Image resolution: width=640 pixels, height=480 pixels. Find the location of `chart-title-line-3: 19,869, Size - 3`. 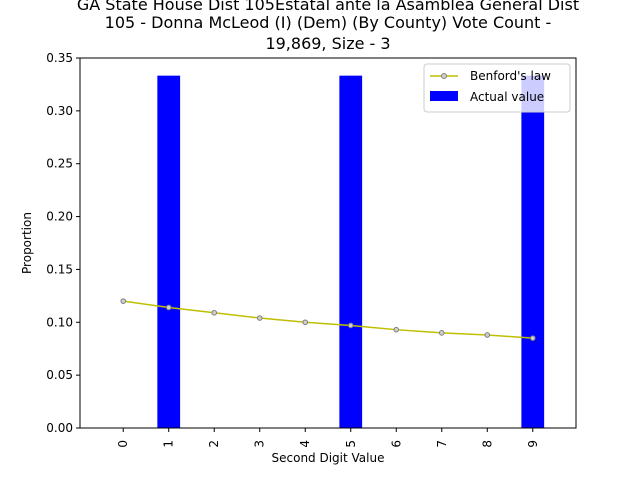

chart-title-line-3: 19,869, Size - 3 is located at coordinates (327, 43).